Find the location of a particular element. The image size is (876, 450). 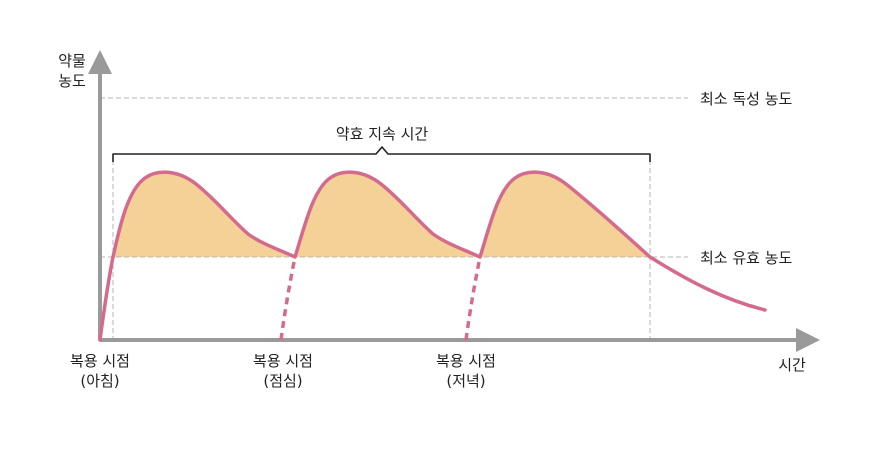

dose-noon-sublabel: (점심) is located at coordinates (282, 381).